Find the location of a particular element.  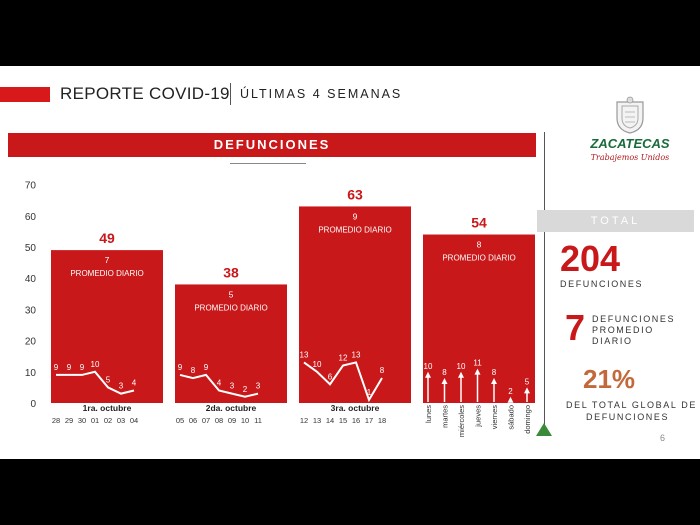

day-tick-label: 13 is located at coordinates (317, 420).